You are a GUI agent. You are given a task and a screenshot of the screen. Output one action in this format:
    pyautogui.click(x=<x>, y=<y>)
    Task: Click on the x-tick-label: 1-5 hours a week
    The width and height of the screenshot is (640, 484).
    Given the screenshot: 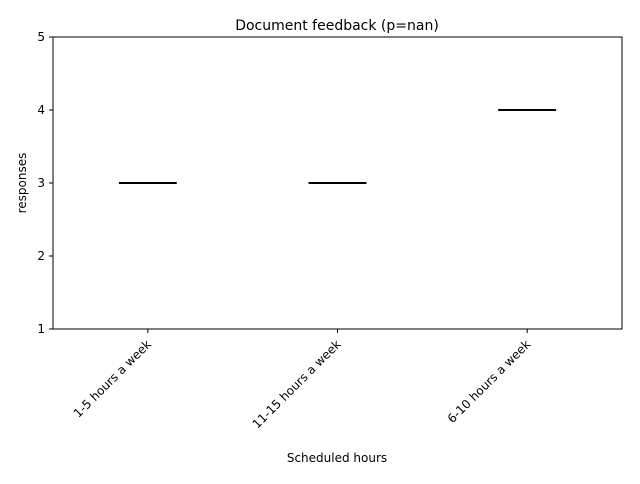 What is the action you would take?
    pyautogui.click(x=112, y=378)
    